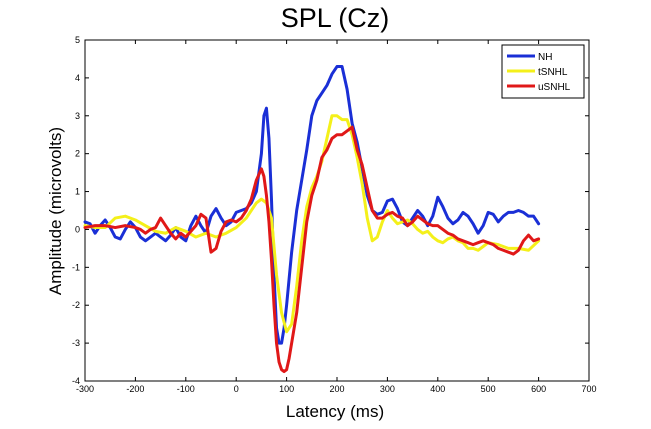  Describe the element at coordinates (286, 389) in the screenshot. I see `x-tick-label: 100` at that location.